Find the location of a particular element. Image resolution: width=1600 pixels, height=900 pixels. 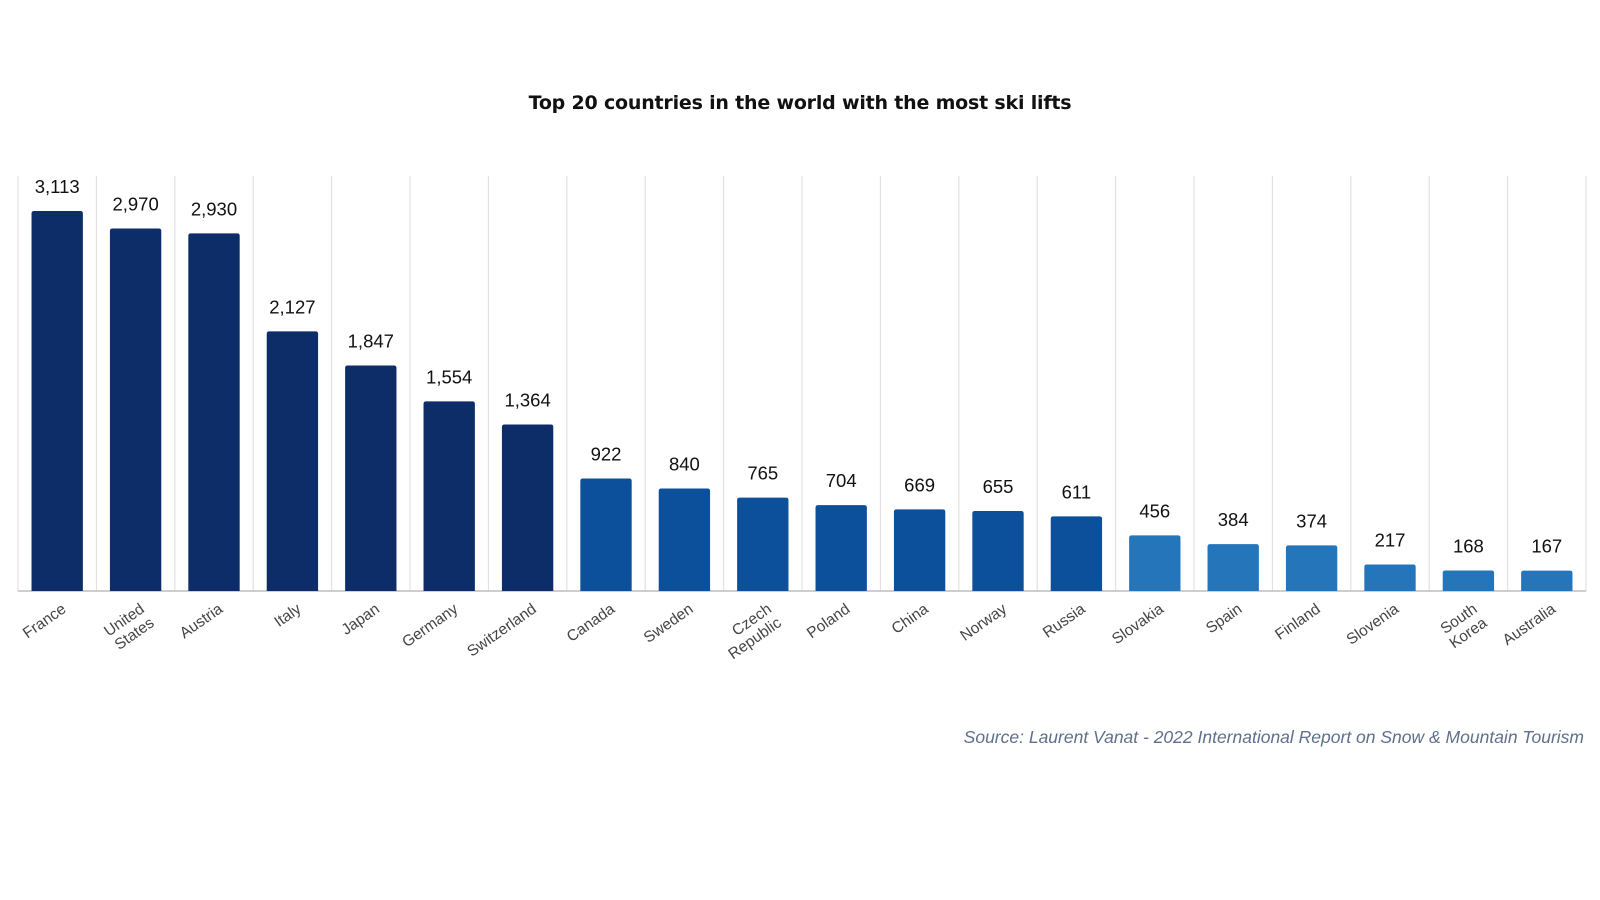

value-label: 2,930 is located at coordinates (214, 208).